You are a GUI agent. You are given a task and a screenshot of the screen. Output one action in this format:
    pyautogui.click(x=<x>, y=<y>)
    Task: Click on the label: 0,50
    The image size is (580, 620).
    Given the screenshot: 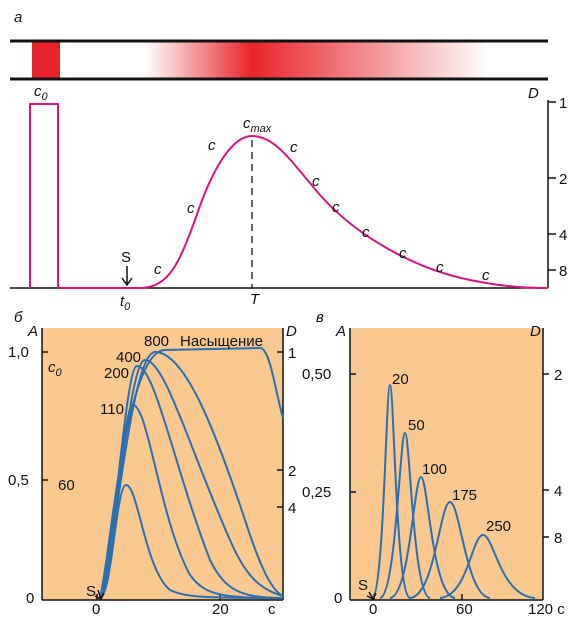 What is the action you would take?
    pyautogui.click(x=316, y=374)
    